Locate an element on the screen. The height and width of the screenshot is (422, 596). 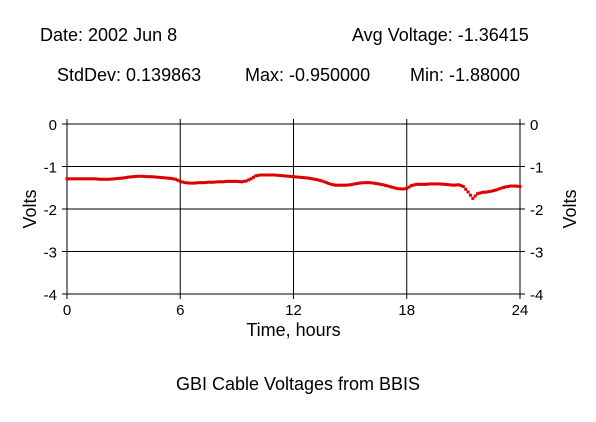
max-label: Max: -0.950000 is located at coordinates (308, 75).